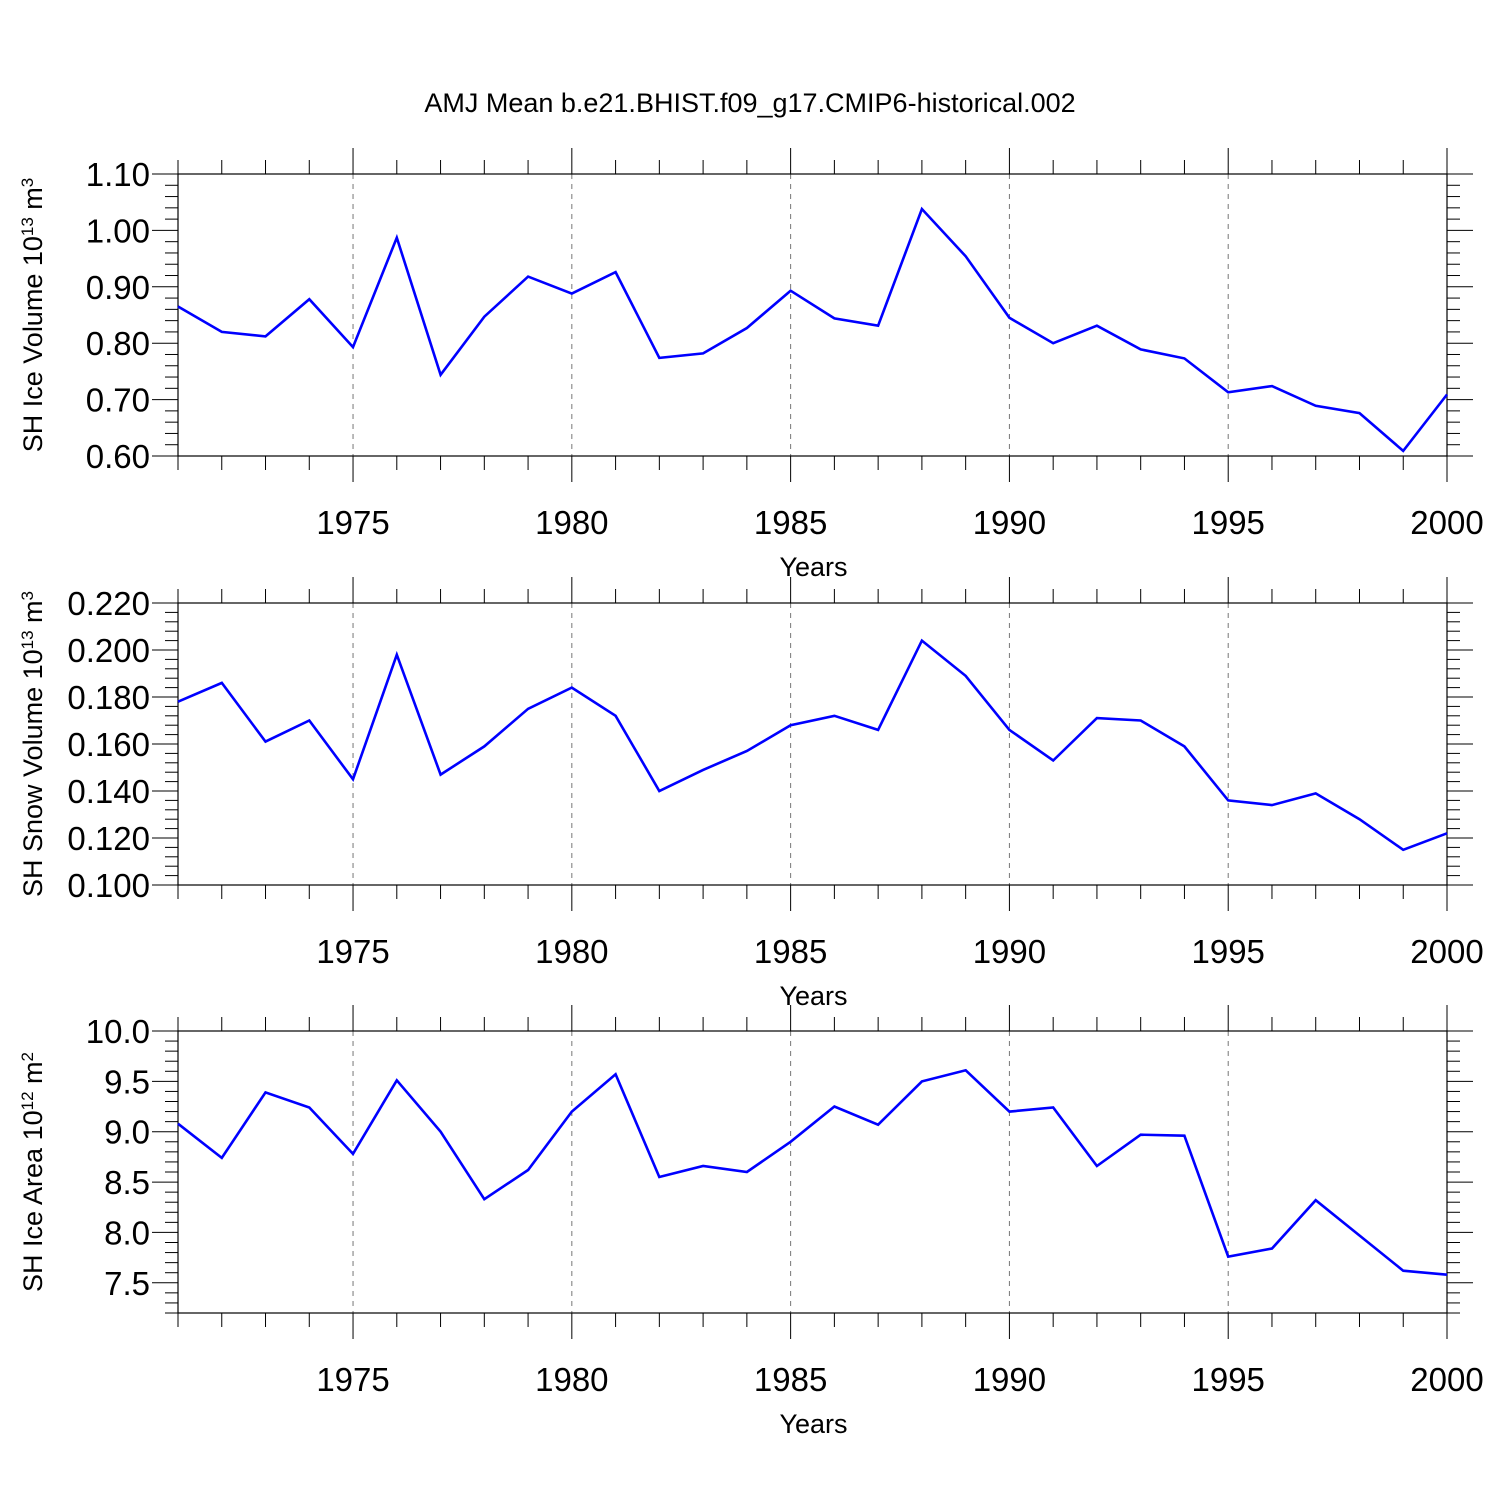 The image size is (1500, 1500). What do you see at coordinates (118, 400) in the screenshot?
I see `y-tick-label: 0.70` at bounding box center [118, 400].